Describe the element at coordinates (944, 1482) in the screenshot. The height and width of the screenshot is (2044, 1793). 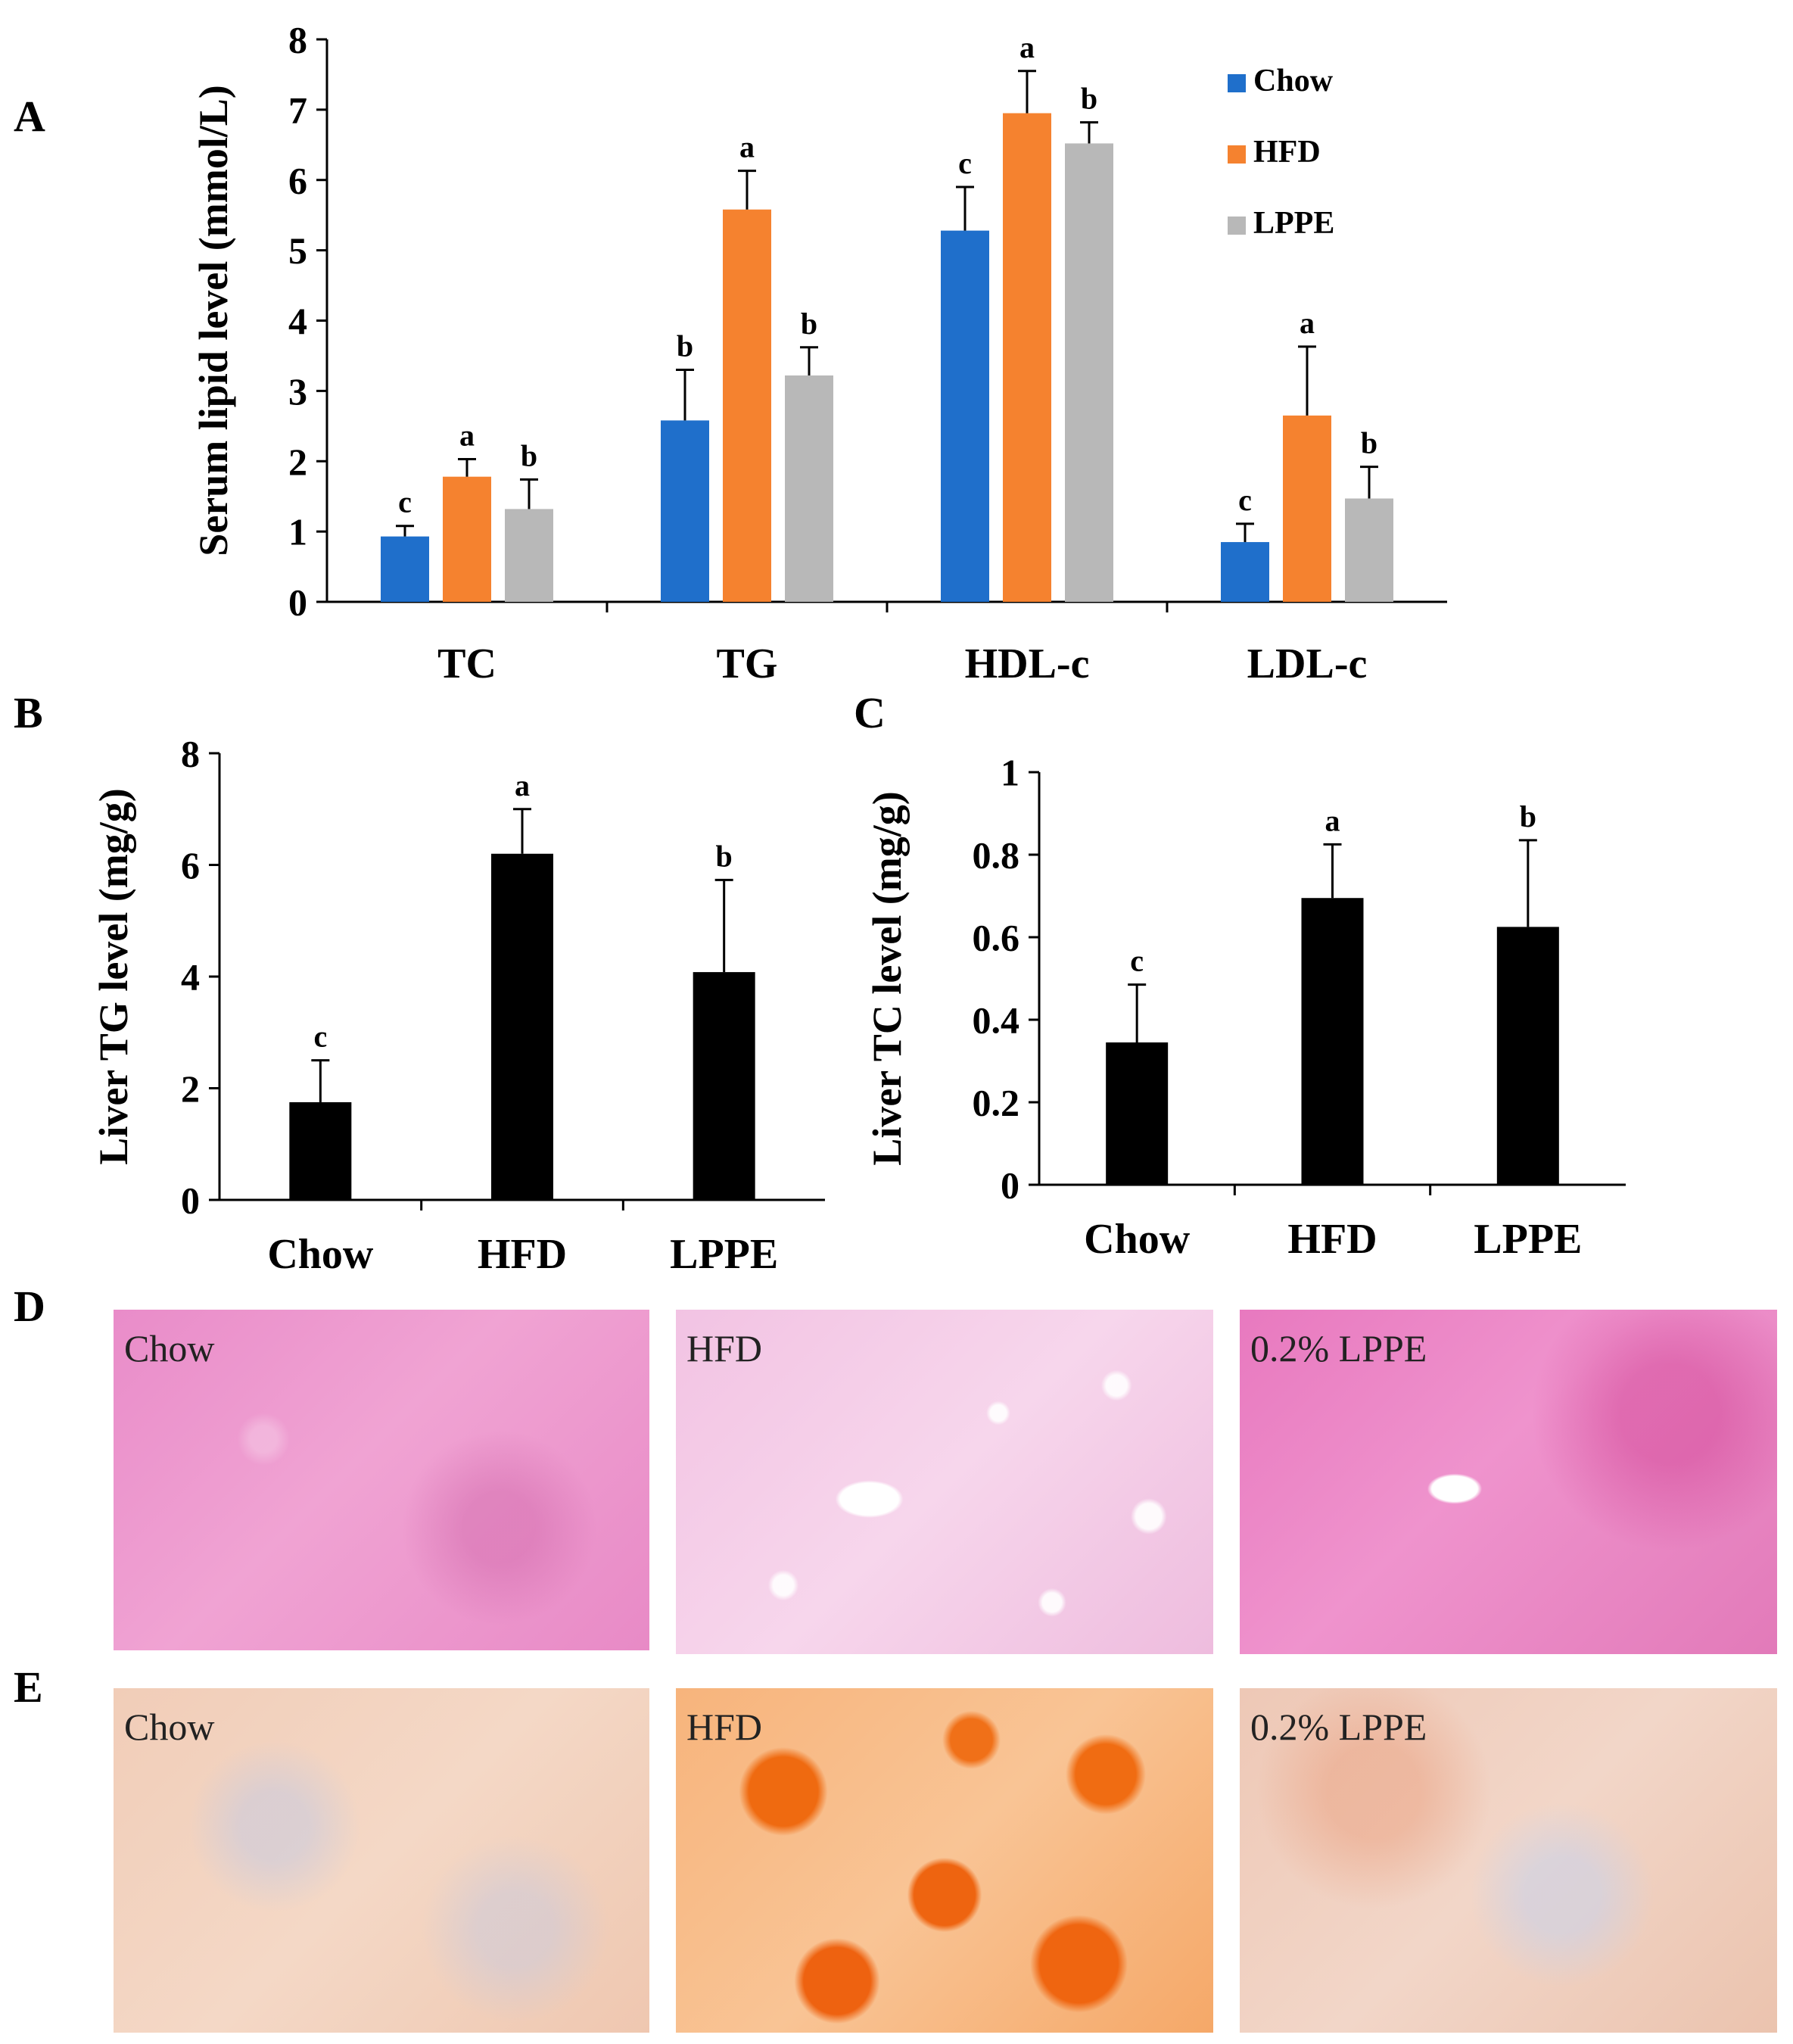
I see `micrograph-d-hfd: HFD` at that location.